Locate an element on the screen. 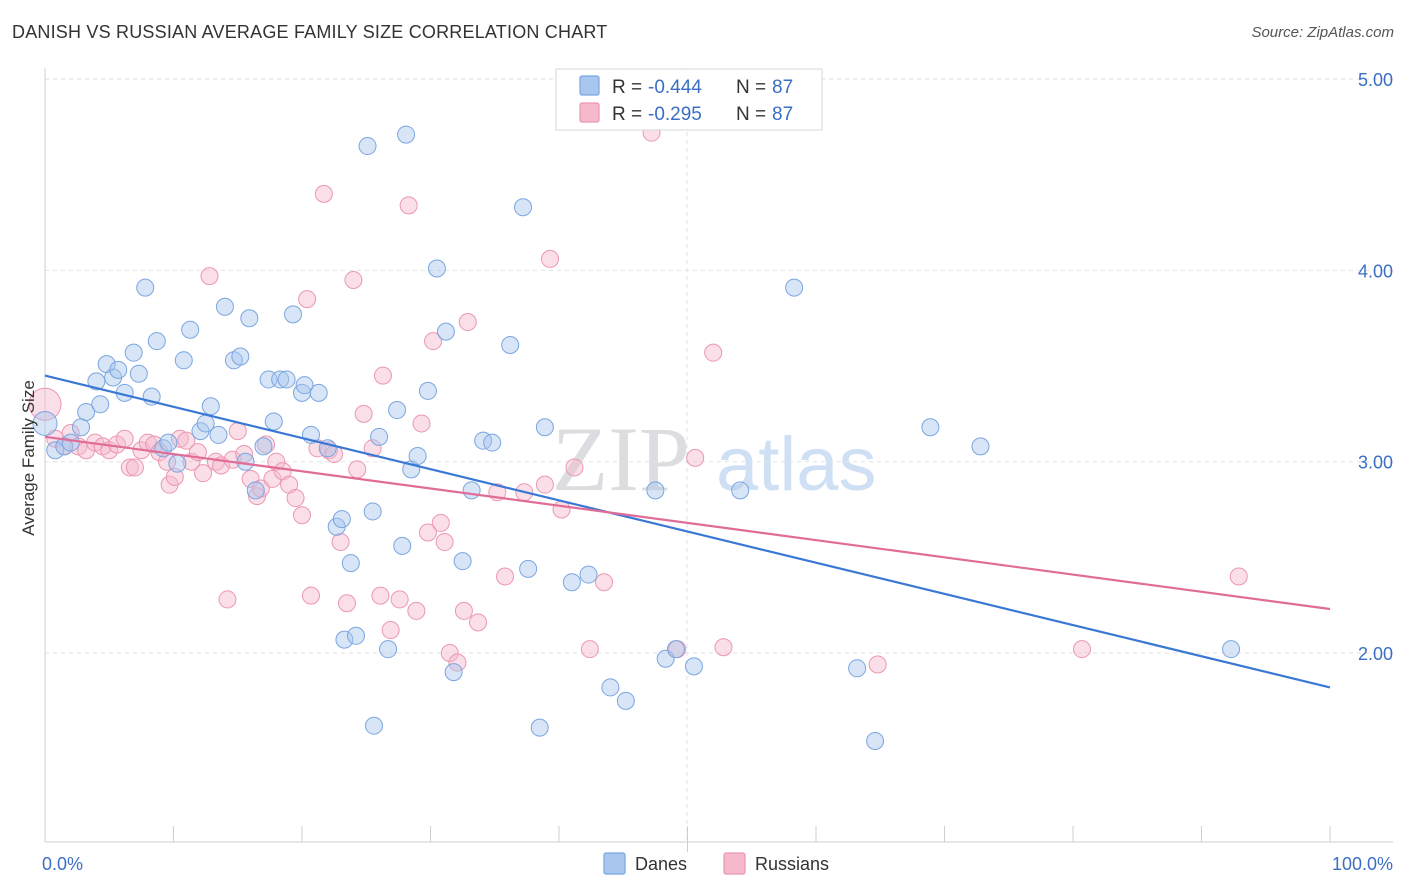  legend-russians-label: Russians is located at coordinates (792, 864).